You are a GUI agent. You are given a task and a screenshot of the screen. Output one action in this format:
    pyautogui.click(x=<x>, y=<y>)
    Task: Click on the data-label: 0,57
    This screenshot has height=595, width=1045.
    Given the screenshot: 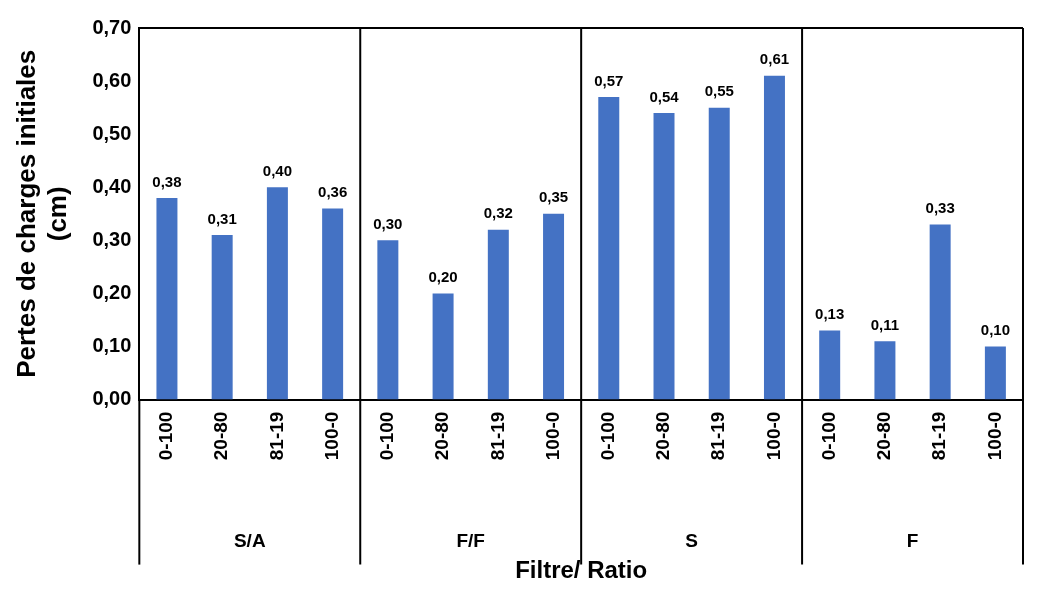 What is the action you would take?
    pyautogui.click(x=609, y=80)
    